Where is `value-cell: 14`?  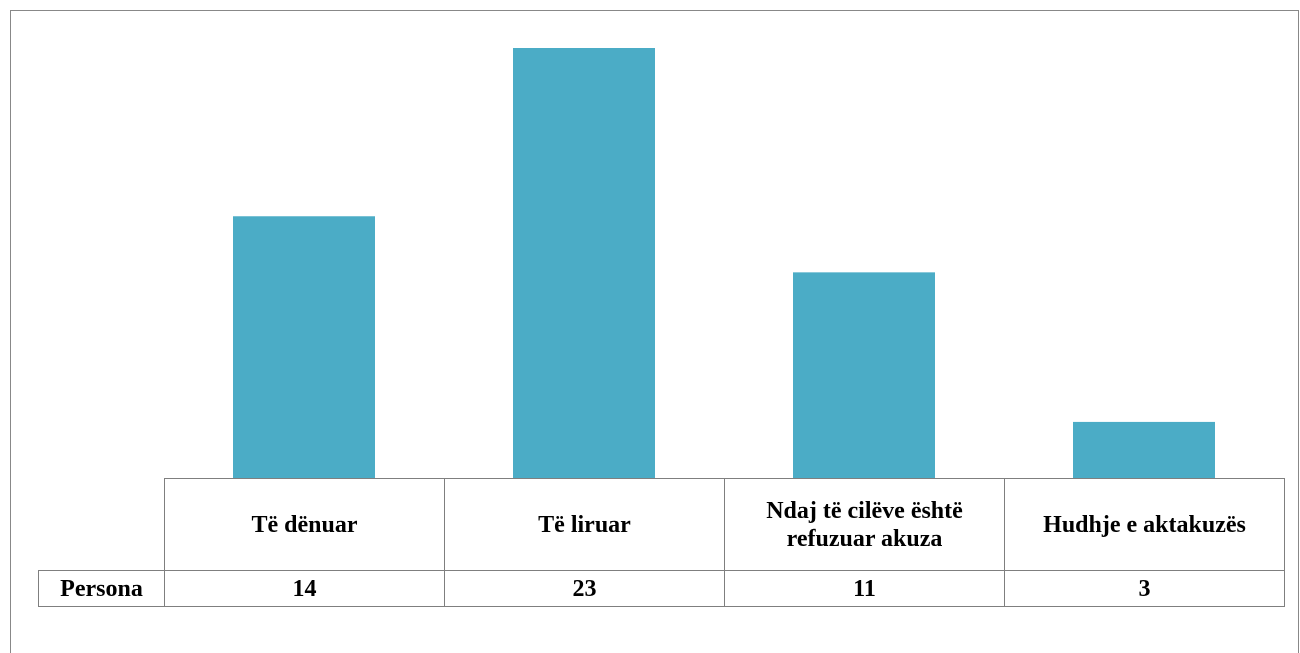 value-cell: 14 is located at coordinates (304, 588).